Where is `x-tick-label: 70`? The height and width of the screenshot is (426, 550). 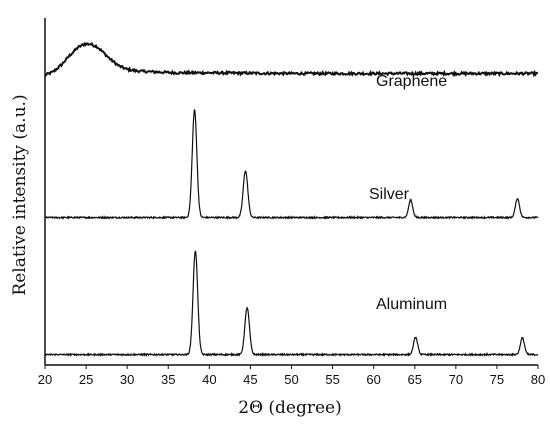 x-tick-label: 70 is located at coordinates (456, 379).